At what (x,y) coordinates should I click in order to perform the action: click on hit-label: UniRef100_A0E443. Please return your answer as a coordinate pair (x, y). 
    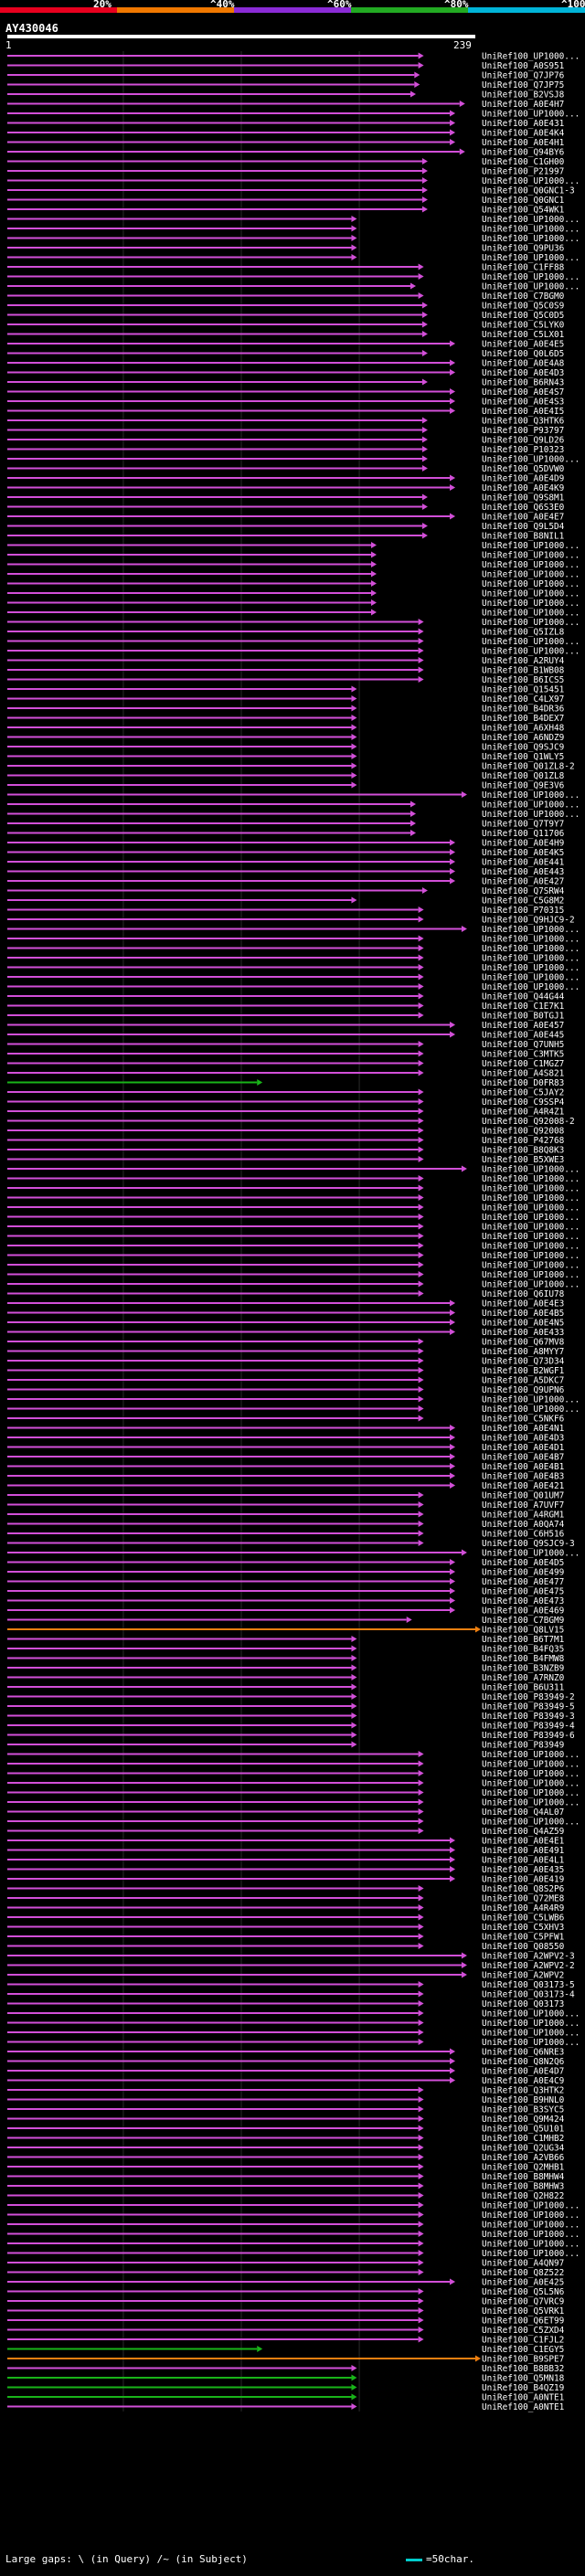
    Looking at the image, I should click on (523, 872).